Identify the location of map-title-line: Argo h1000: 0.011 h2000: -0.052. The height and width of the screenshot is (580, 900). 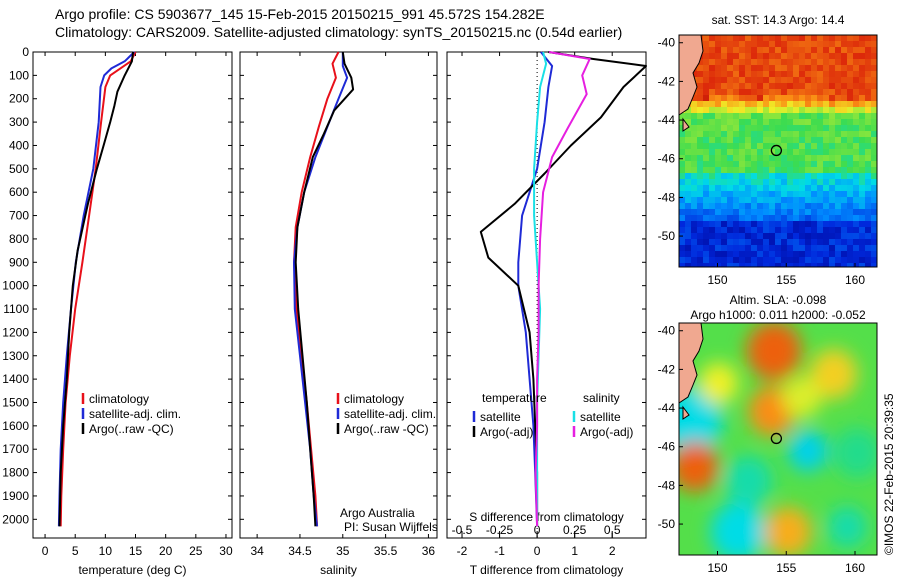
(778, 315).